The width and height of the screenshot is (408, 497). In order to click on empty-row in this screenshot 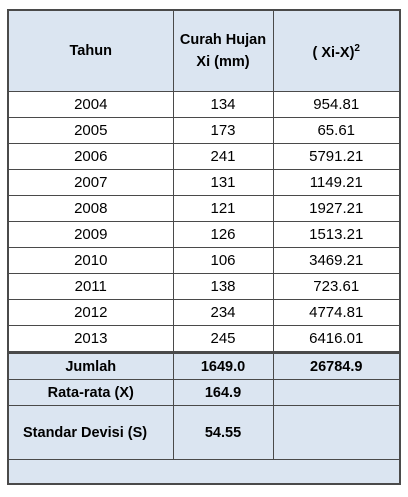, I will do `click(204, 472)`.